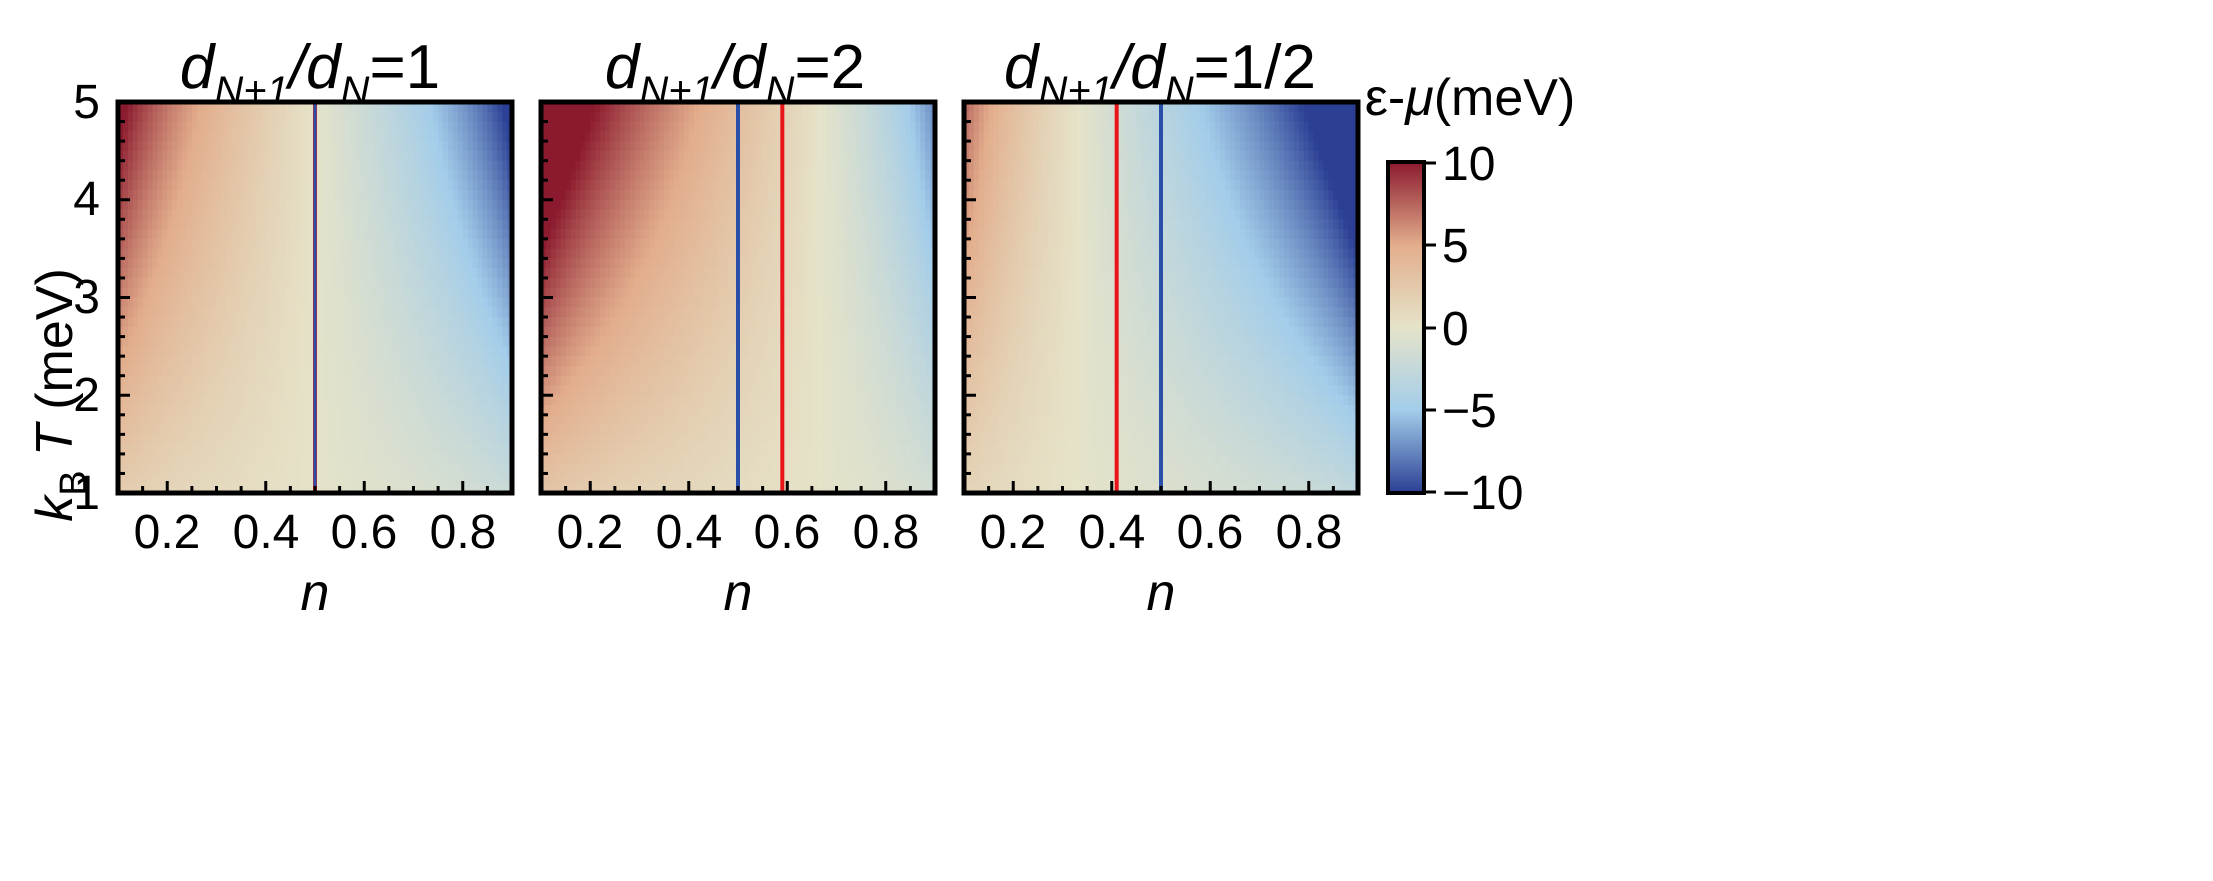  Describe the element at coordinates (167, 532) in the screenshot. I see `x-tick-label-0.2: 0.2` at that location.